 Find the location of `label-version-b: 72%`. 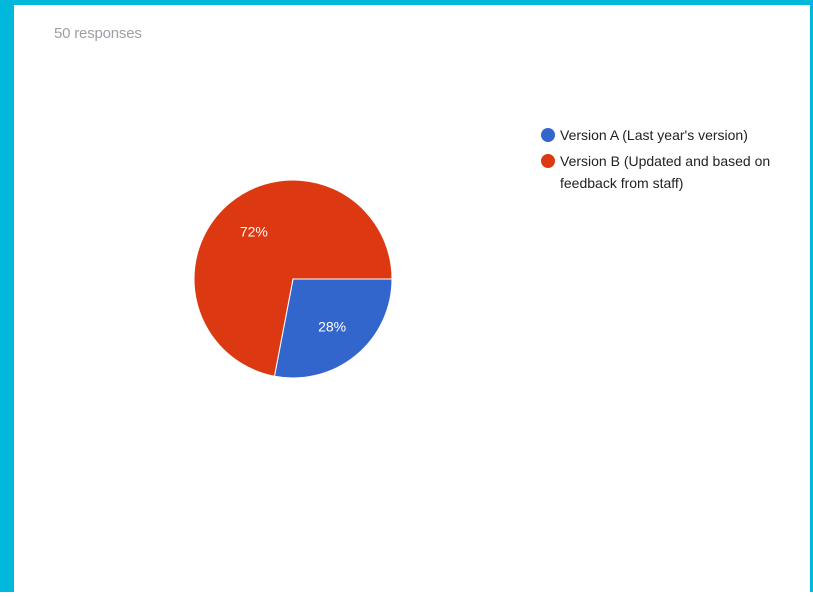

label-version-b: 72% is located at coordinates (254, 232).